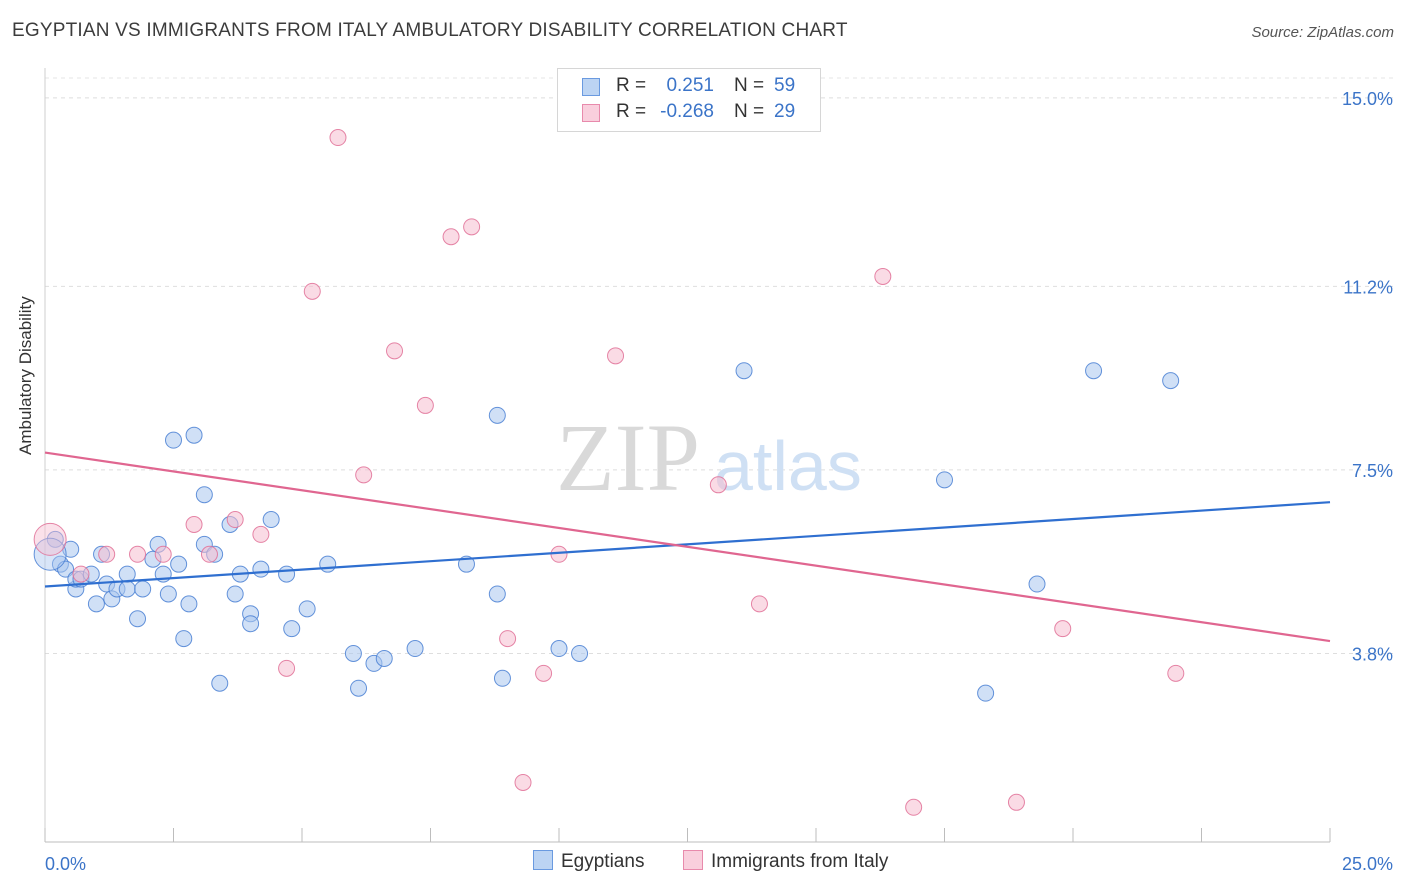 The width and height of the screenshot is (1406, 892). I want to click on watermark-atlas: atlas, so click(788, 466).